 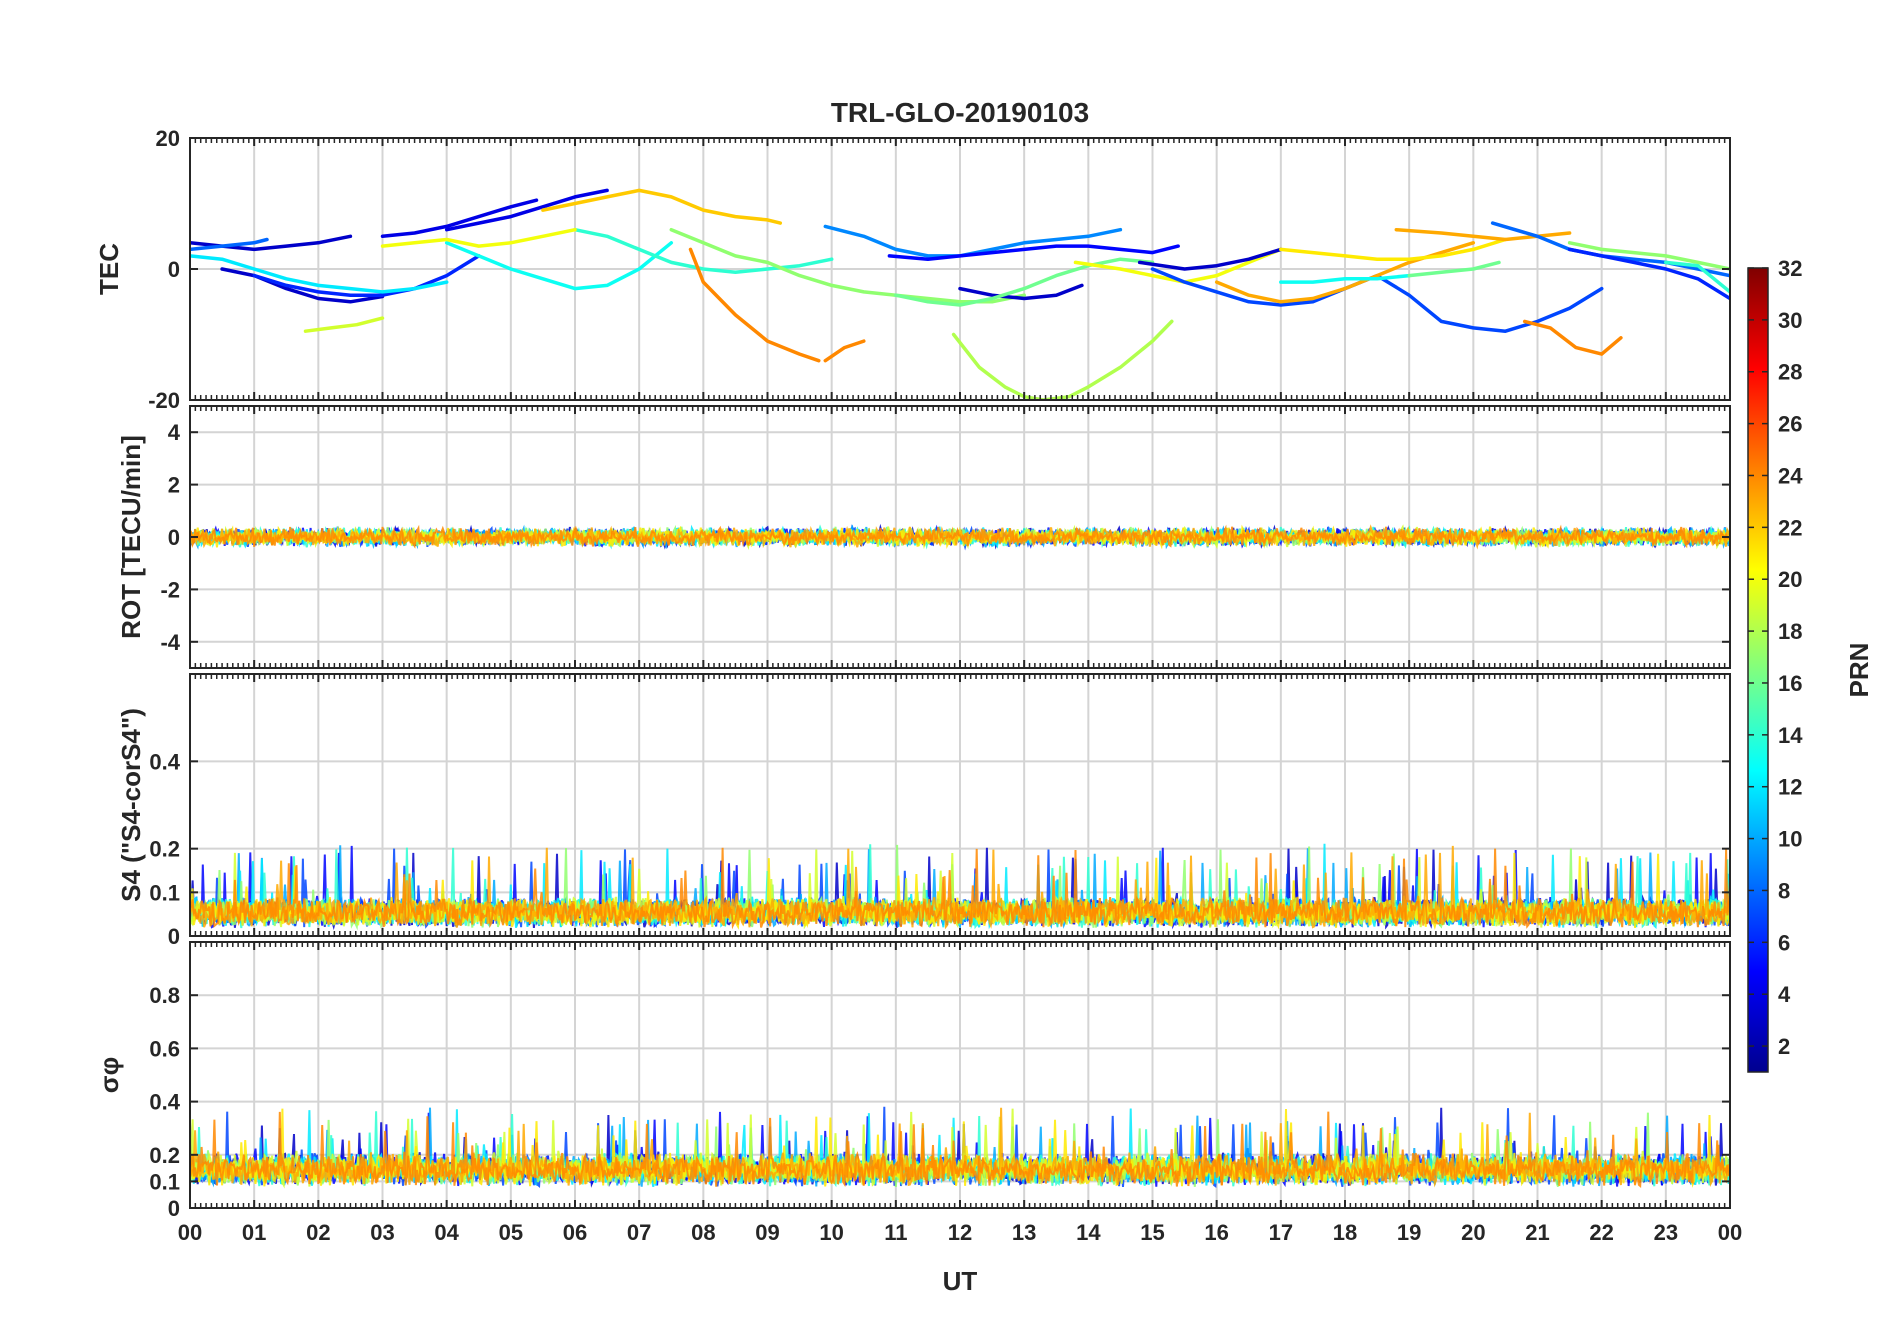 What do you see at coordinates (575, 1232) in the screenshot?
I see `x-tick-label: 06` at bounding box center [575, 1232].